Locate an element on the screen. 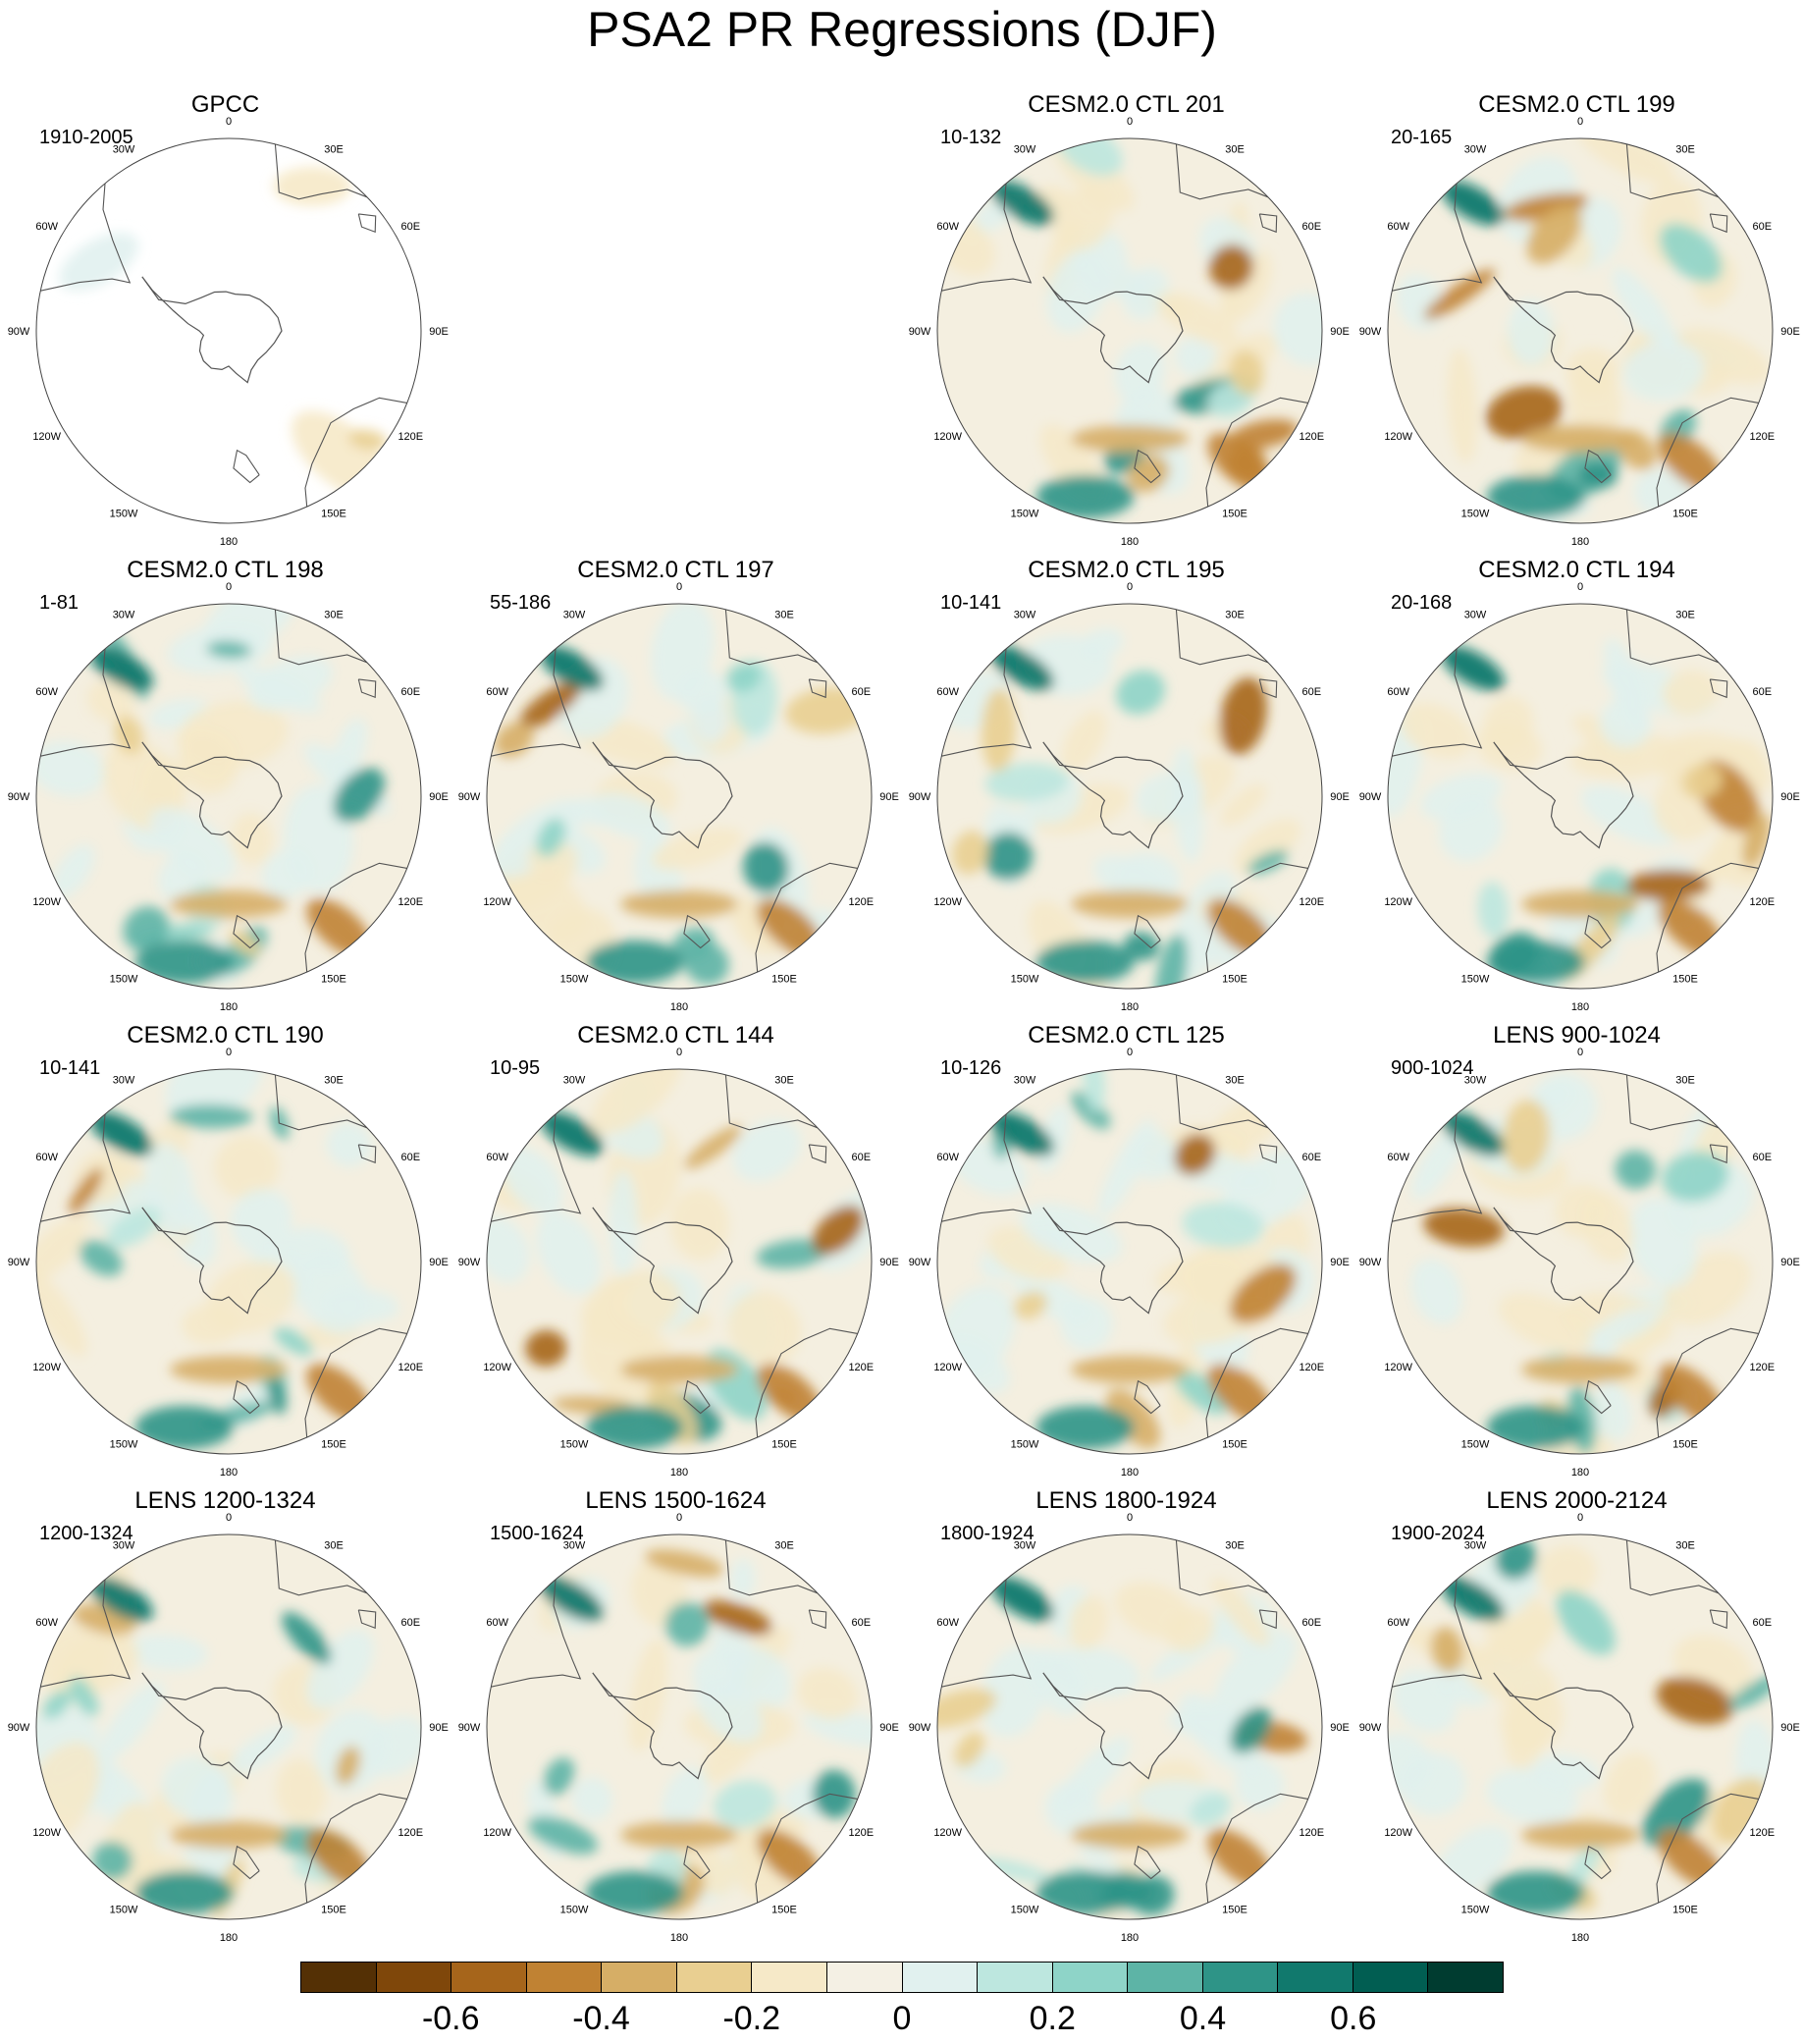  panel-period: 900-1024 is located at coordinates (1432, 1068).